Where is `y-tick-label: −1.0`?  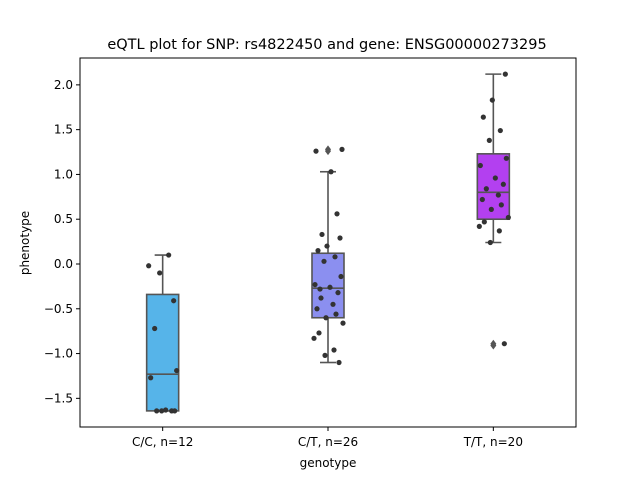
y-tick-label: −1.0 is located at coordinates (58, 354).